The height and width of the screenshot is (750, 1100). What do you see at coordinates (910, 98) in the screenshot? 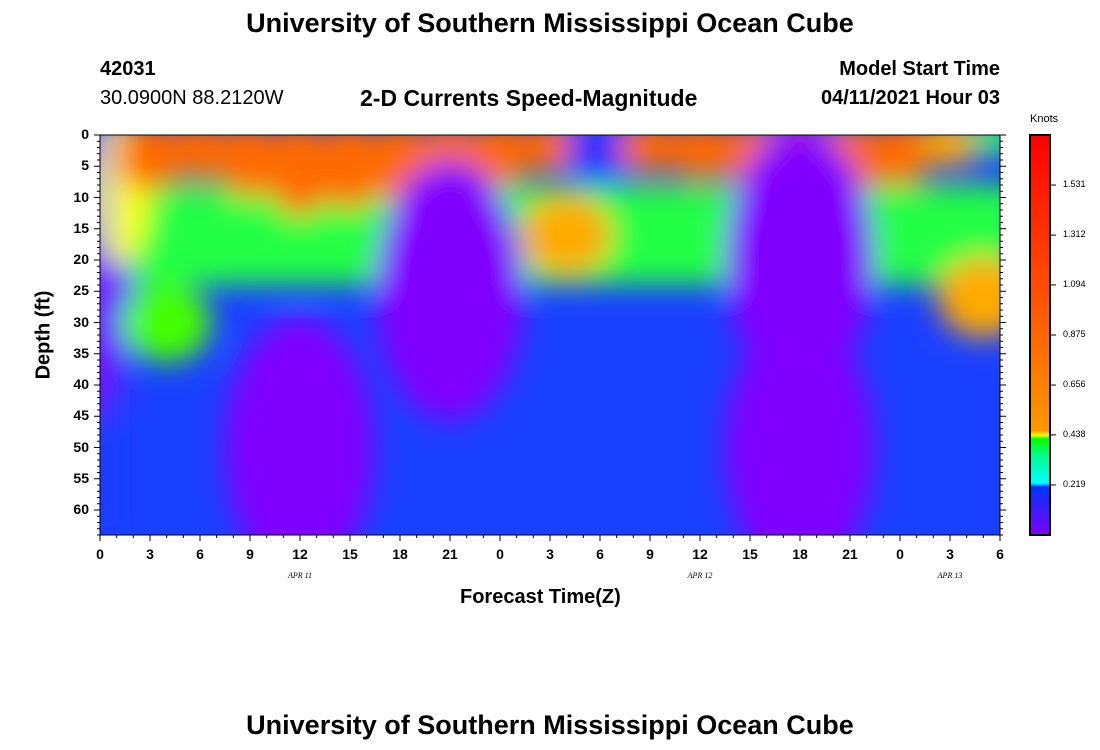
I see `model-start-value: 04/11/2021 Hour 03` at bounding box center [910, 98].